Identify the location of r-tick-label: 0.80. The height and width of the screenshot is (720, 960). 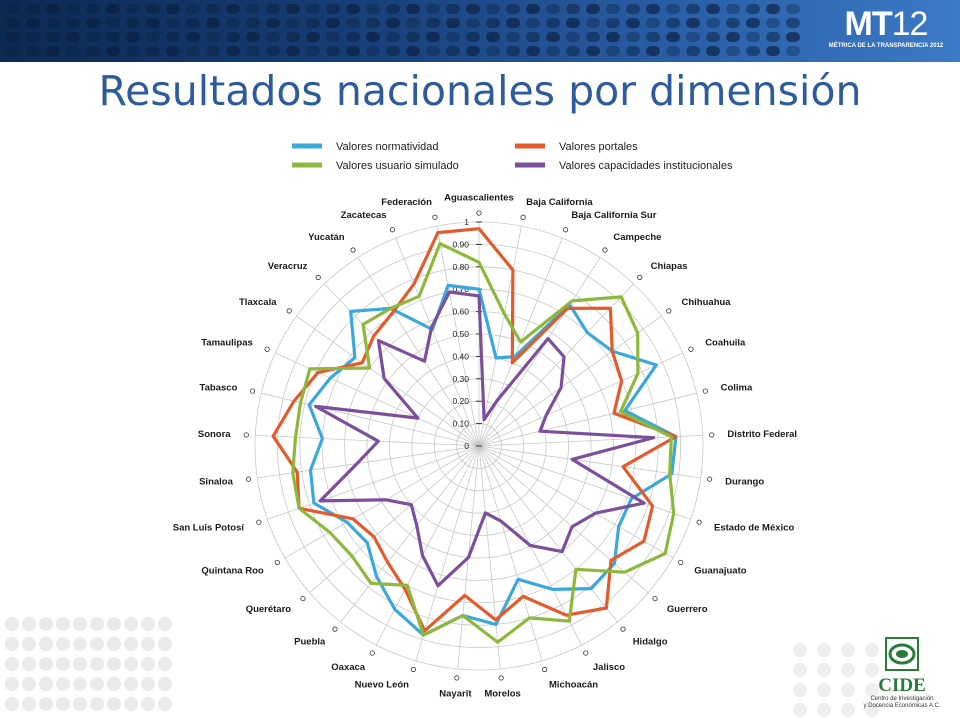
(460, 267).